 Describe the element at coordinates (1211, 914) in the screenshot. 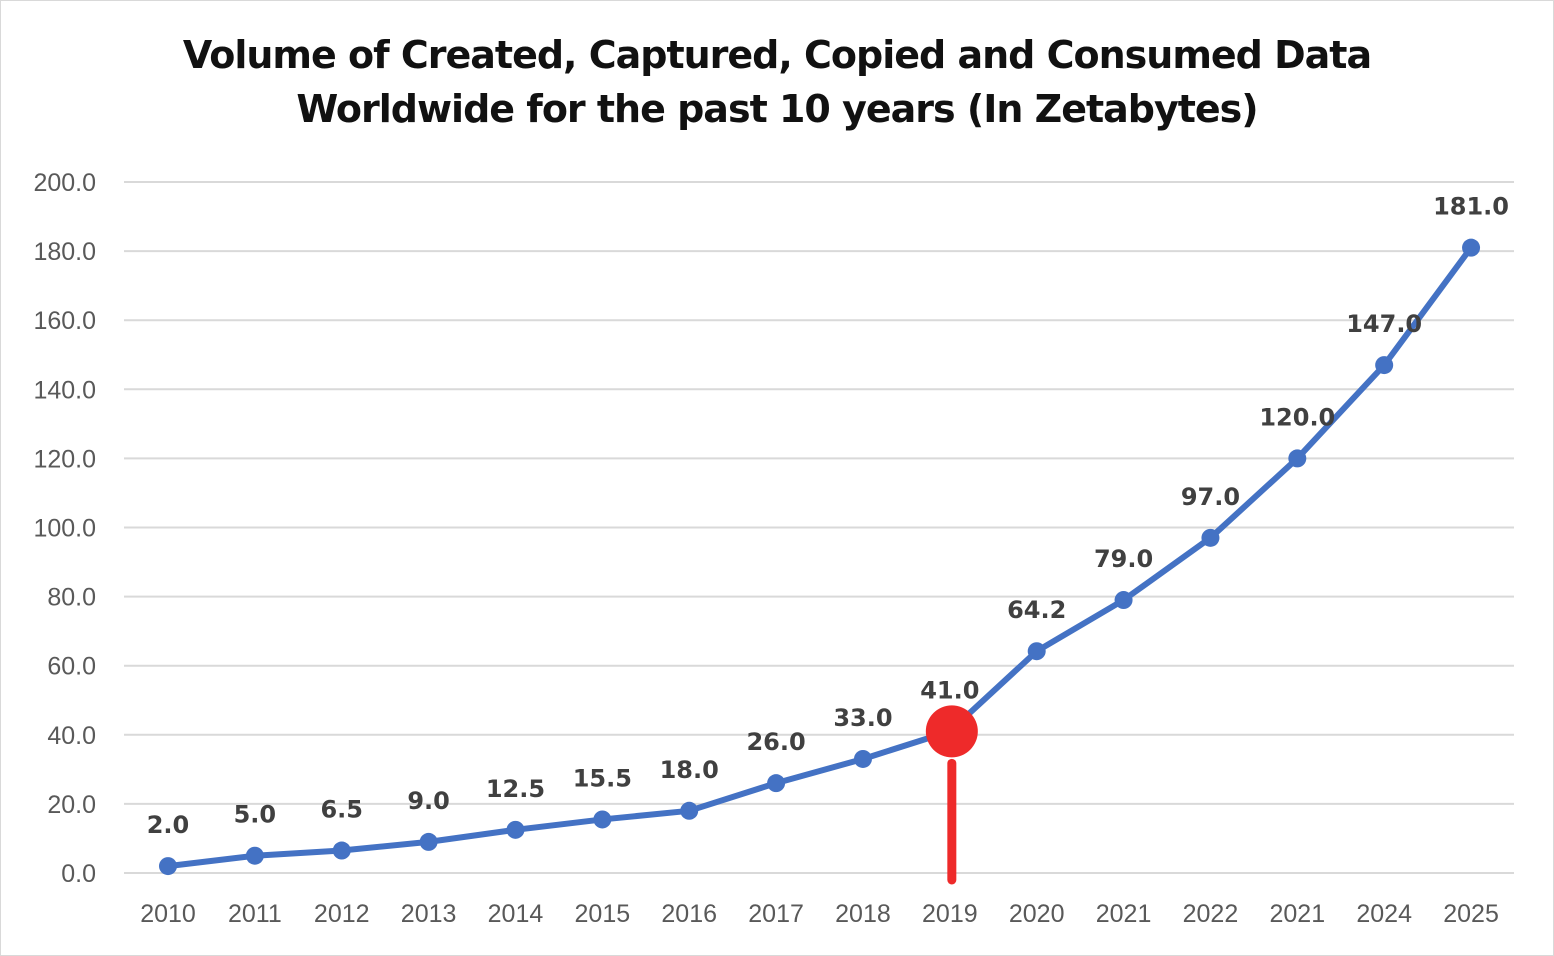

I see `x-tick-label: 2022` at that location.